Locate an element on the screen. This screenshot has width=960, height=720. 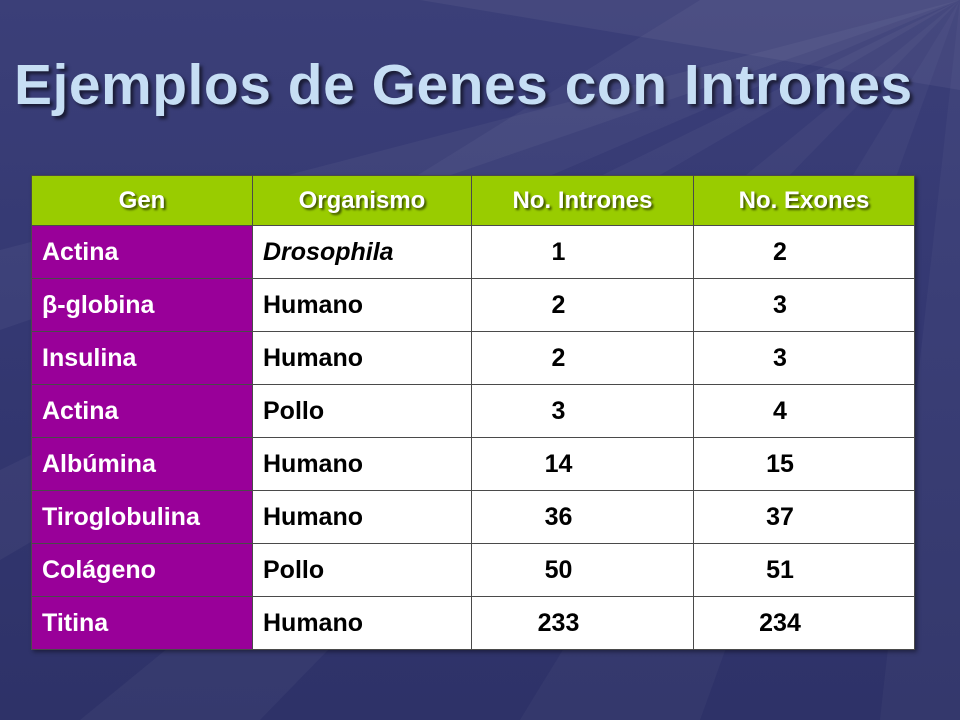
table-header-row: Gen Organismo No. Intrones No. Exones is located at coordinates (473, 200).